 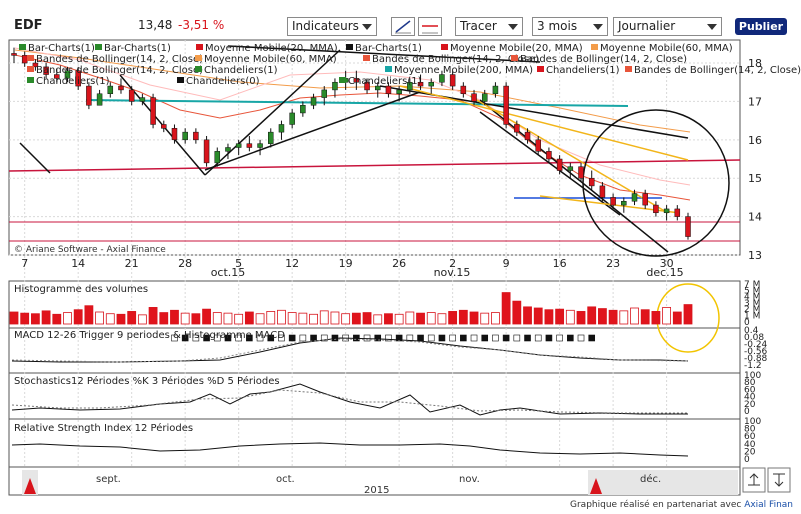 I want to click on x-tick-label: 12, so click(x=292, y=263).